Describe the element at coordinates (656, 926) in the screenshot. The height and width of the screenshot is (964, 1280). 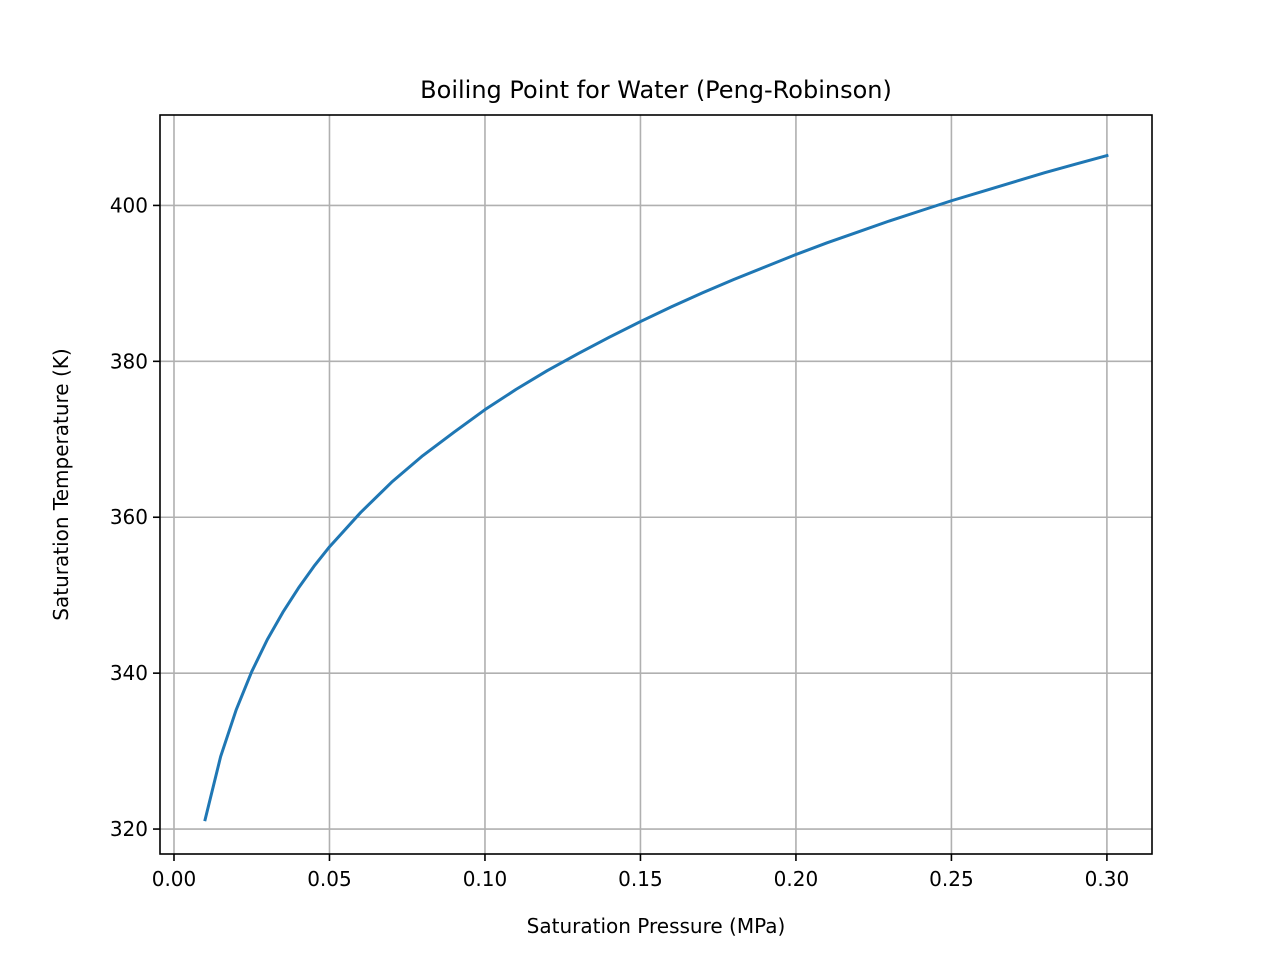
I see `x-axis-label: Saturation Pressure (MPa)` at that location.